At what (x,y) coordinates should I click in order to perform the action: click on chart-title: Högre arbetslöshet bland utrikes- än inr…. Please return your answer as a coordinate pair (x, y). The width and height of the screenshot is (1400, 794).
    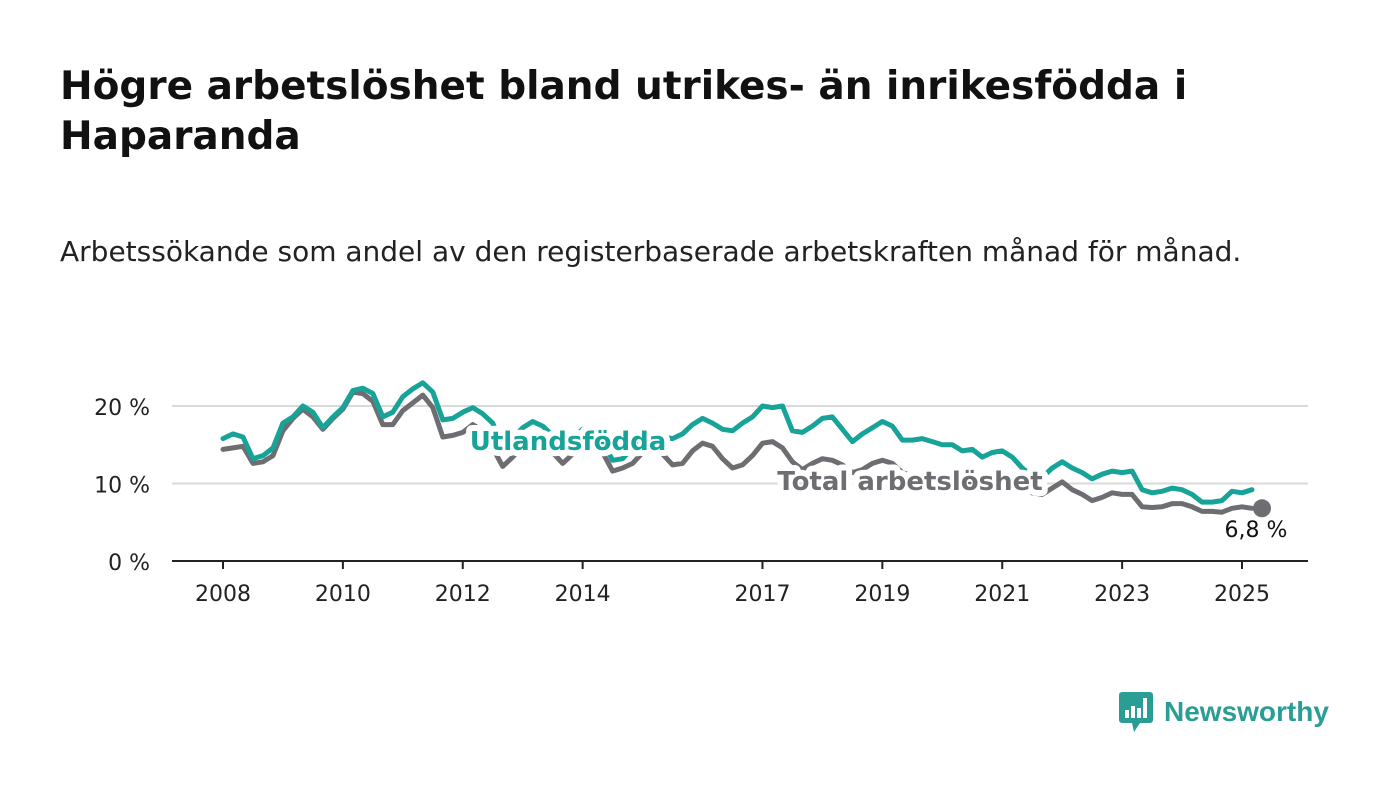
    Looking at the image, I should click on (624, 111).